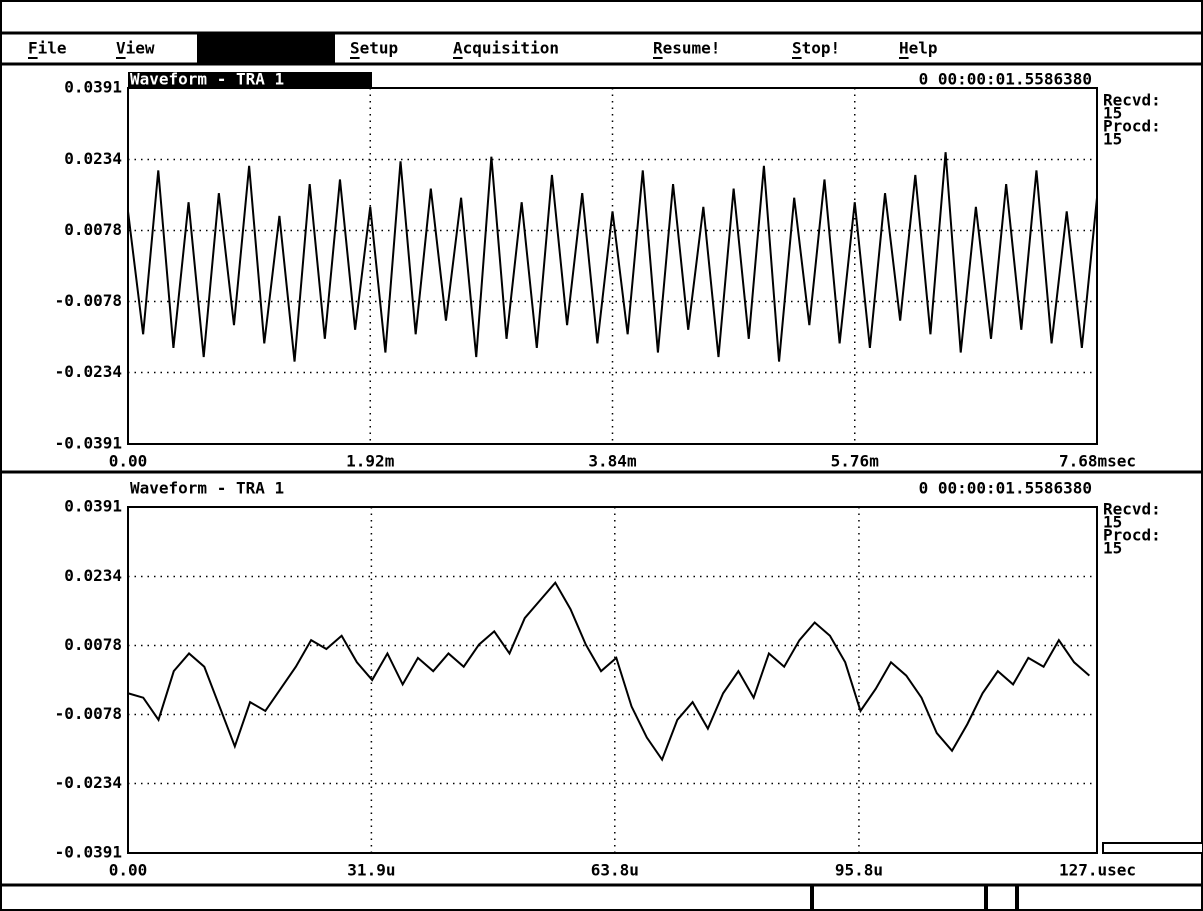 This screenshot has height=911, width=1203. I want to click on x-tick-label: 63.8u, so click(615, 870).